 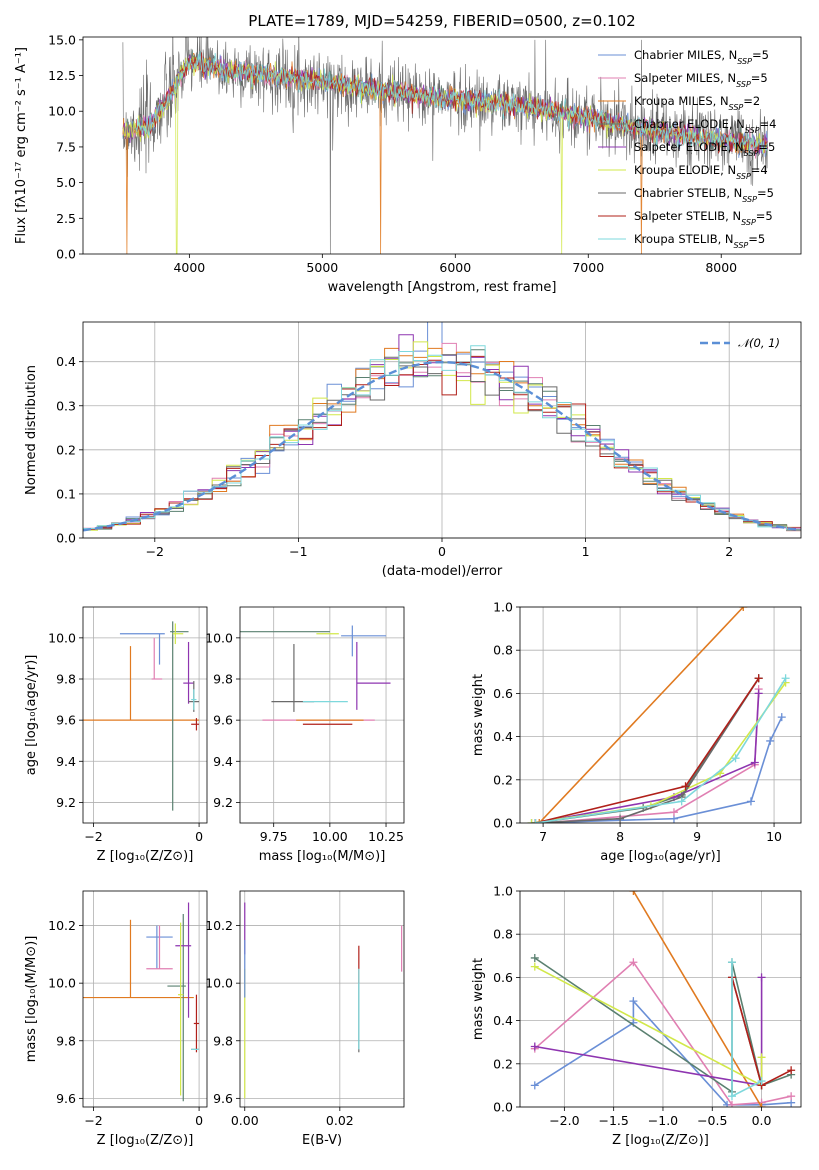 I want to click on x-tick-label: 7000, so click(x=588, y=267).